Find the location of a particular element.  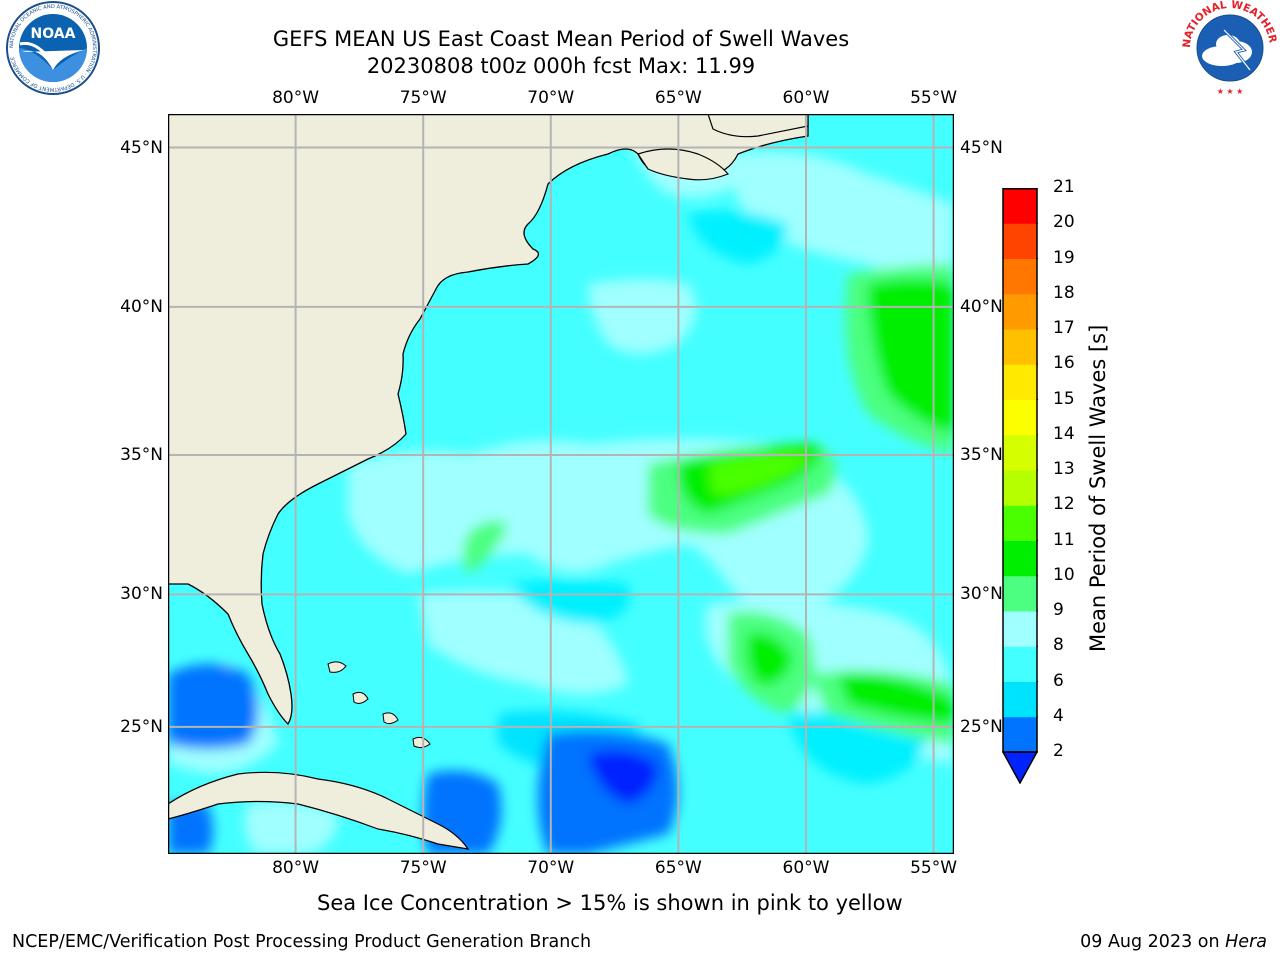

colorbar-tick-label: 4 is located at coordinates (1058, 715).